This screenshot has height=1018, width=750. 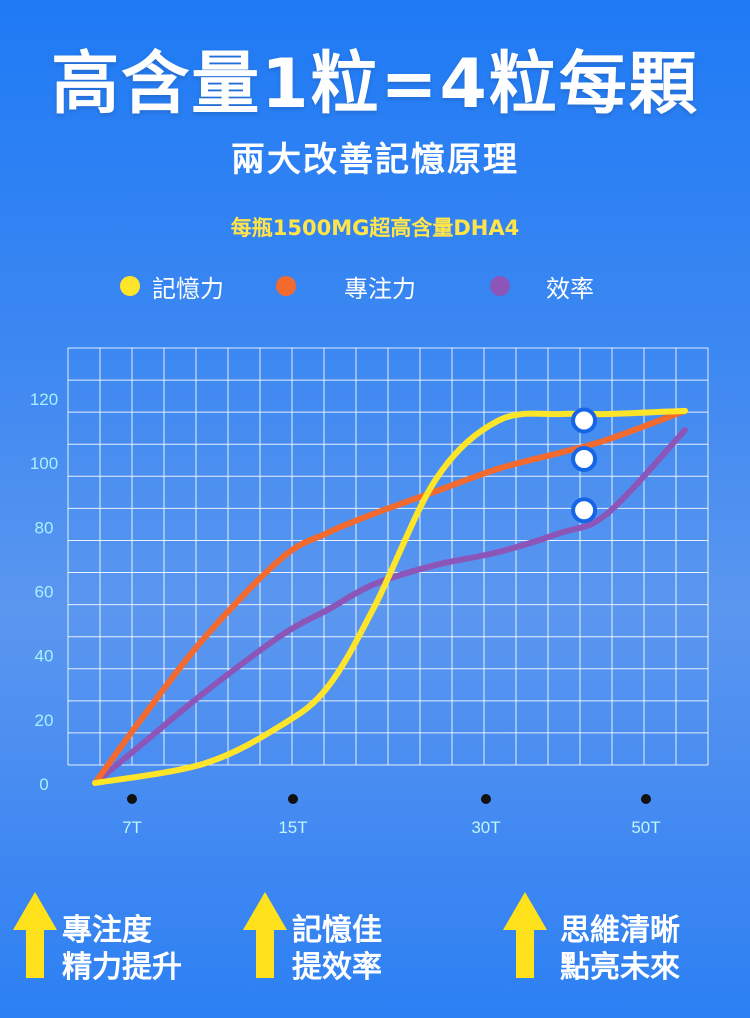 I want to click on y-tick-label: 0, so click(x=43, y=784).